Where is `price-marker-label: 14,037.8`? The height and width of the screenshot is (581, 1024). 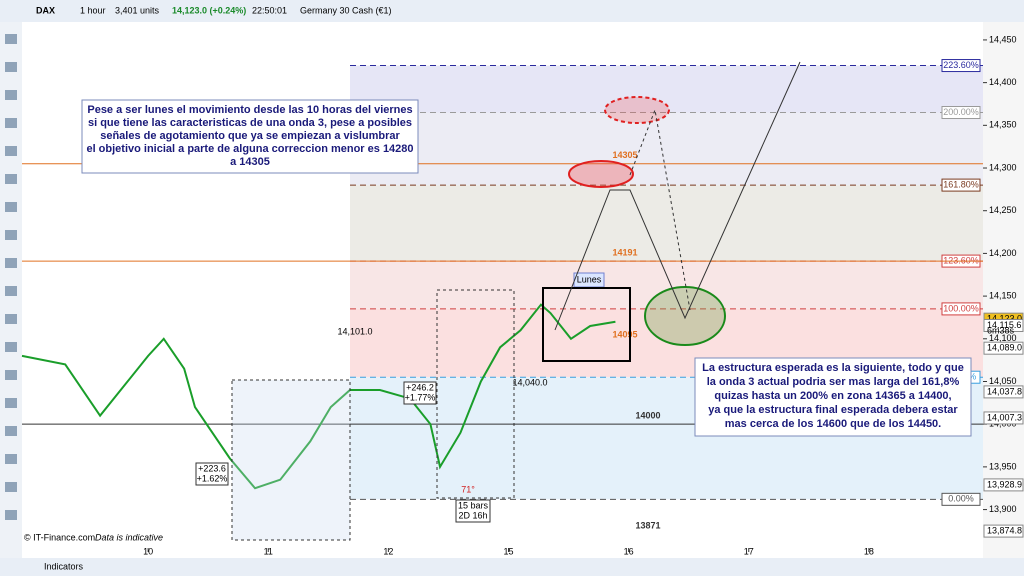
price-marker-label: 14,037.8 is located at coordinates (1004, 391).